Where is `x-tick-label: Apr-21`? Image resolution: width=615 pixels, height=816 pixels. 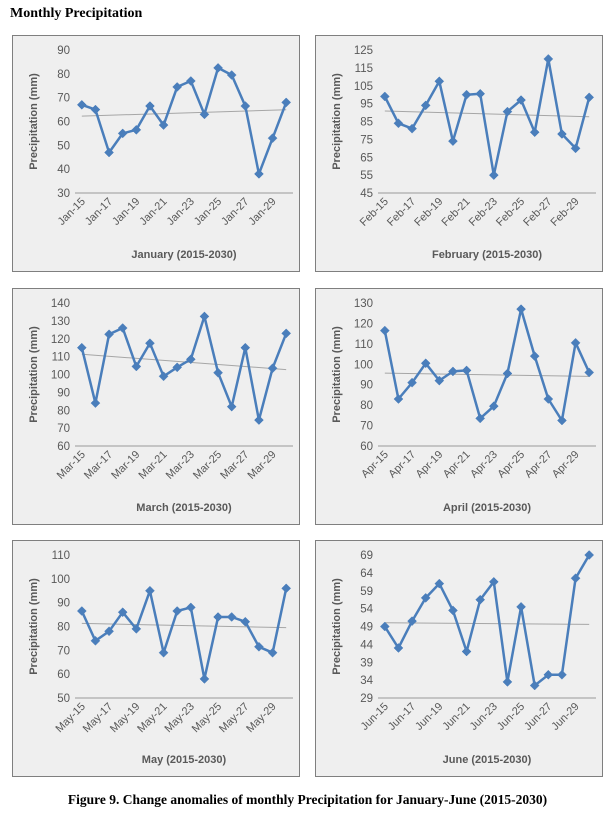 x-tick-label: Apr-21 is located at coordinates (457, 465).